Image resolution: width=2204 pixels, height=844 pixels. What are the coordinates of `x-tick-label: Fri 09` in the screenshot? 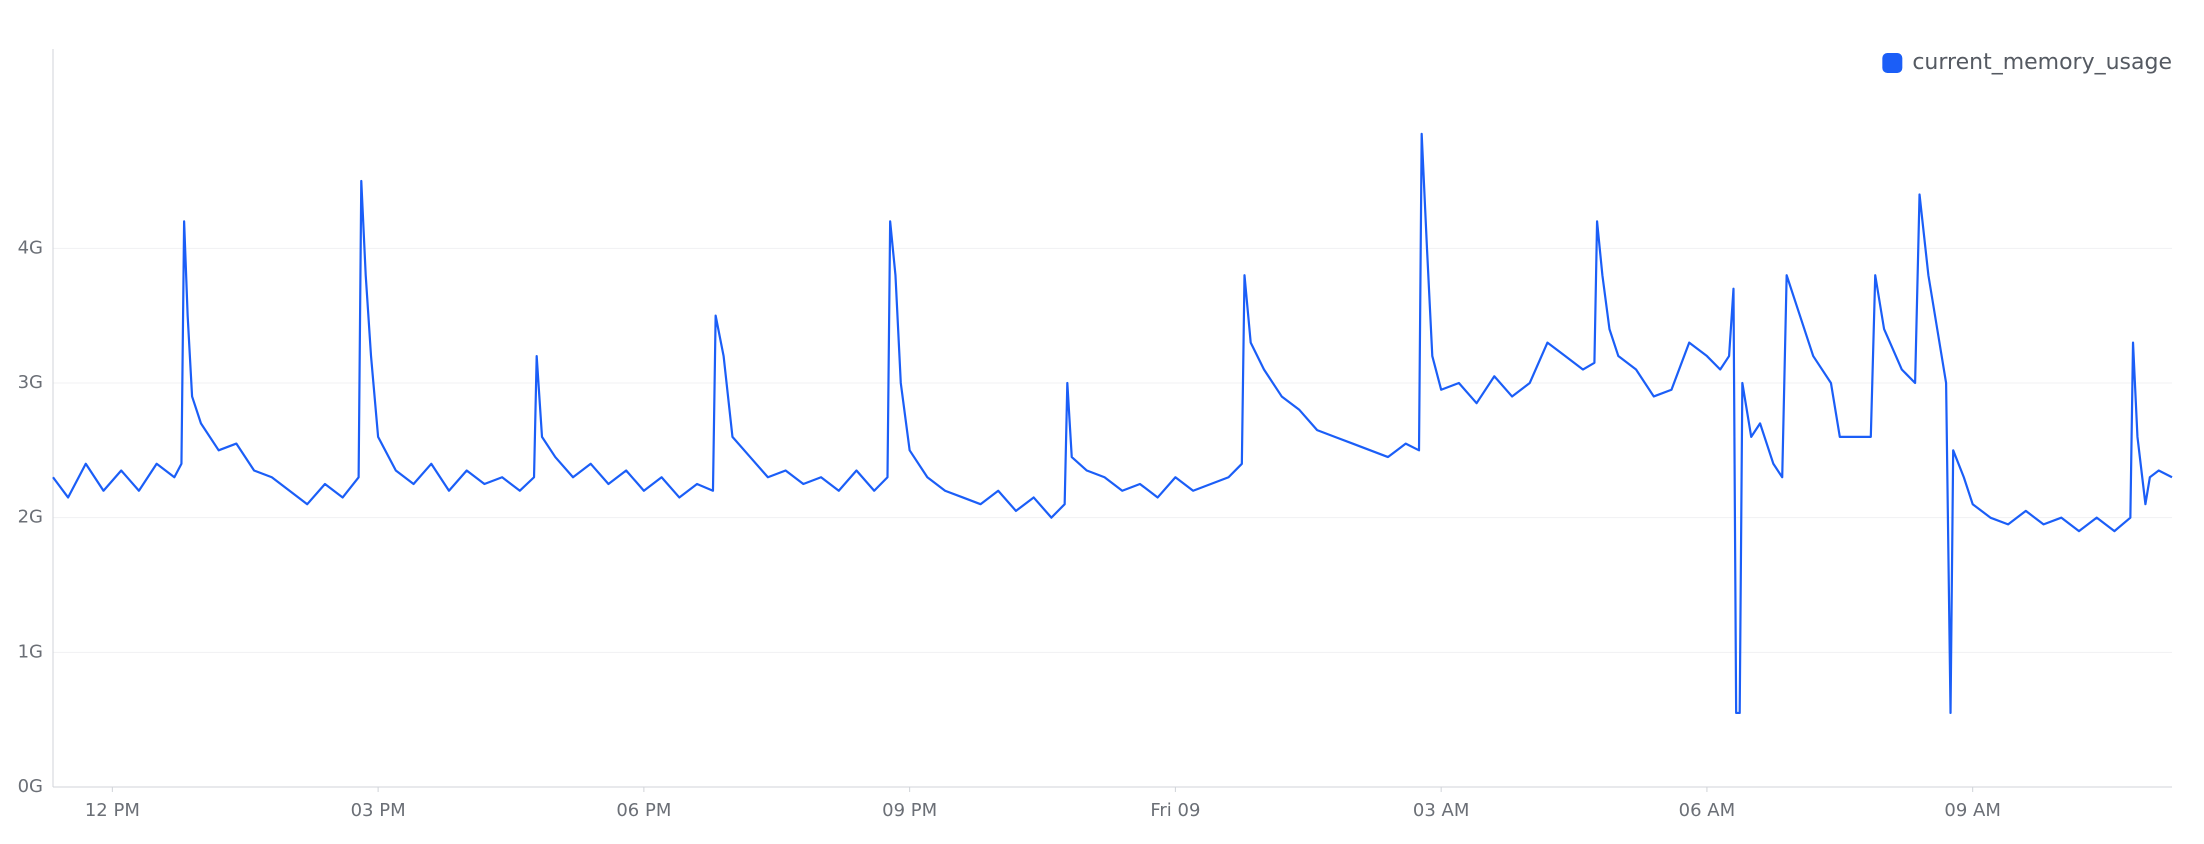 It's located at (1175, 810).